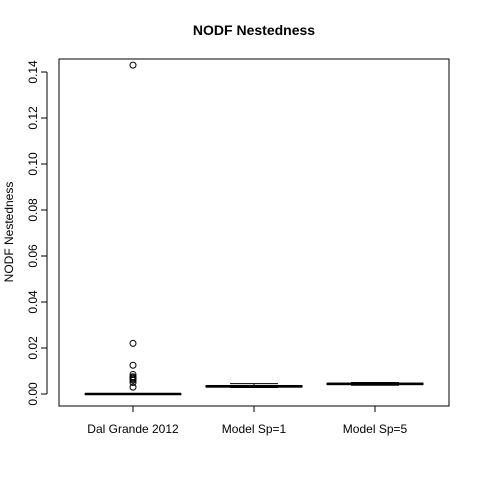 This screenshot has height=480, width=480. I want to click on x-tick-label: Model Sp=5, so click(375, 429).